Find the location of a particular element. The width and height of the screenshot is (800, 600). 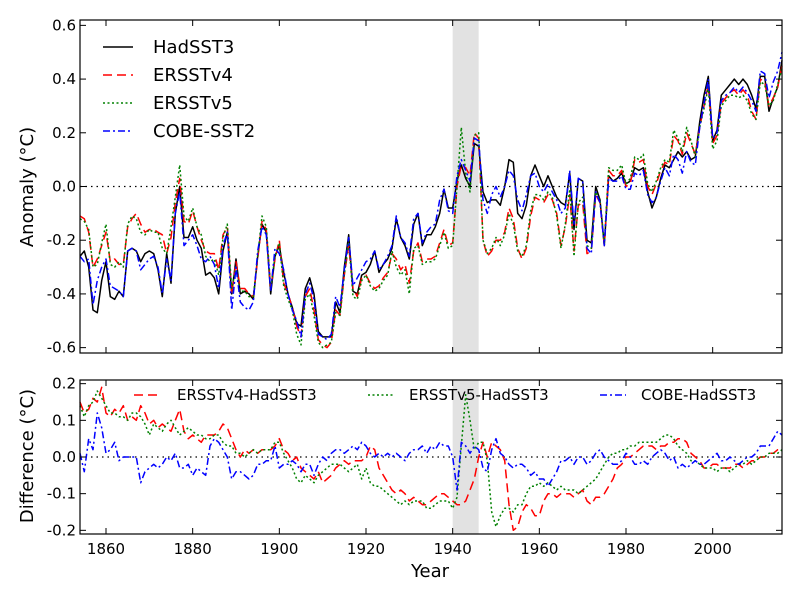

legend-label-cobe-hadsst3: COBE-HadSST3 is located at coordinates (698, 395).